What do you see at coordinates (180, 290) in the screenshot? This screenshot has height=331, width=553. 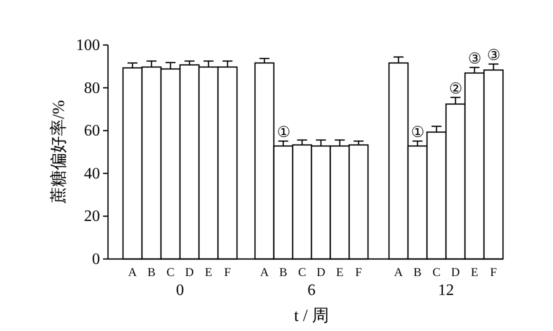 I see `x-axis-title: 0` at bounding box center [180, 290].